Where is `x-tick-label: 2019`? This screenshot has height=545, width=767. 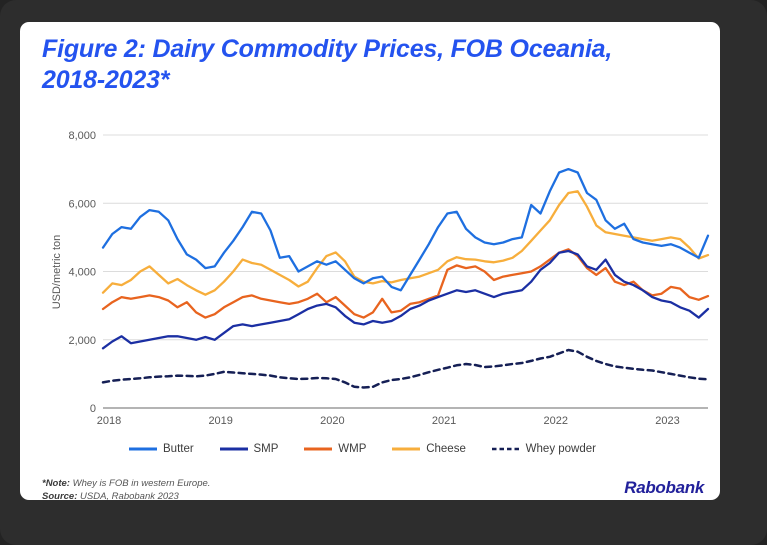 x-tick-label: 2019 is located at coordinates (220, 421).